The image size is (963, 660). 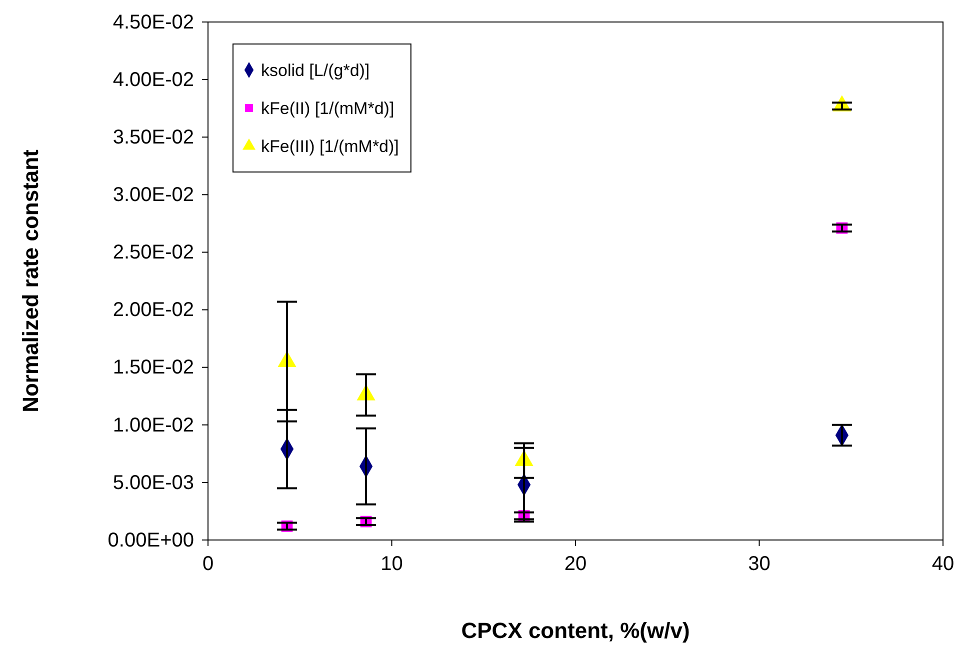 I want to click on y-tick-label: 3.50E-02, so click(x=153, y=137).